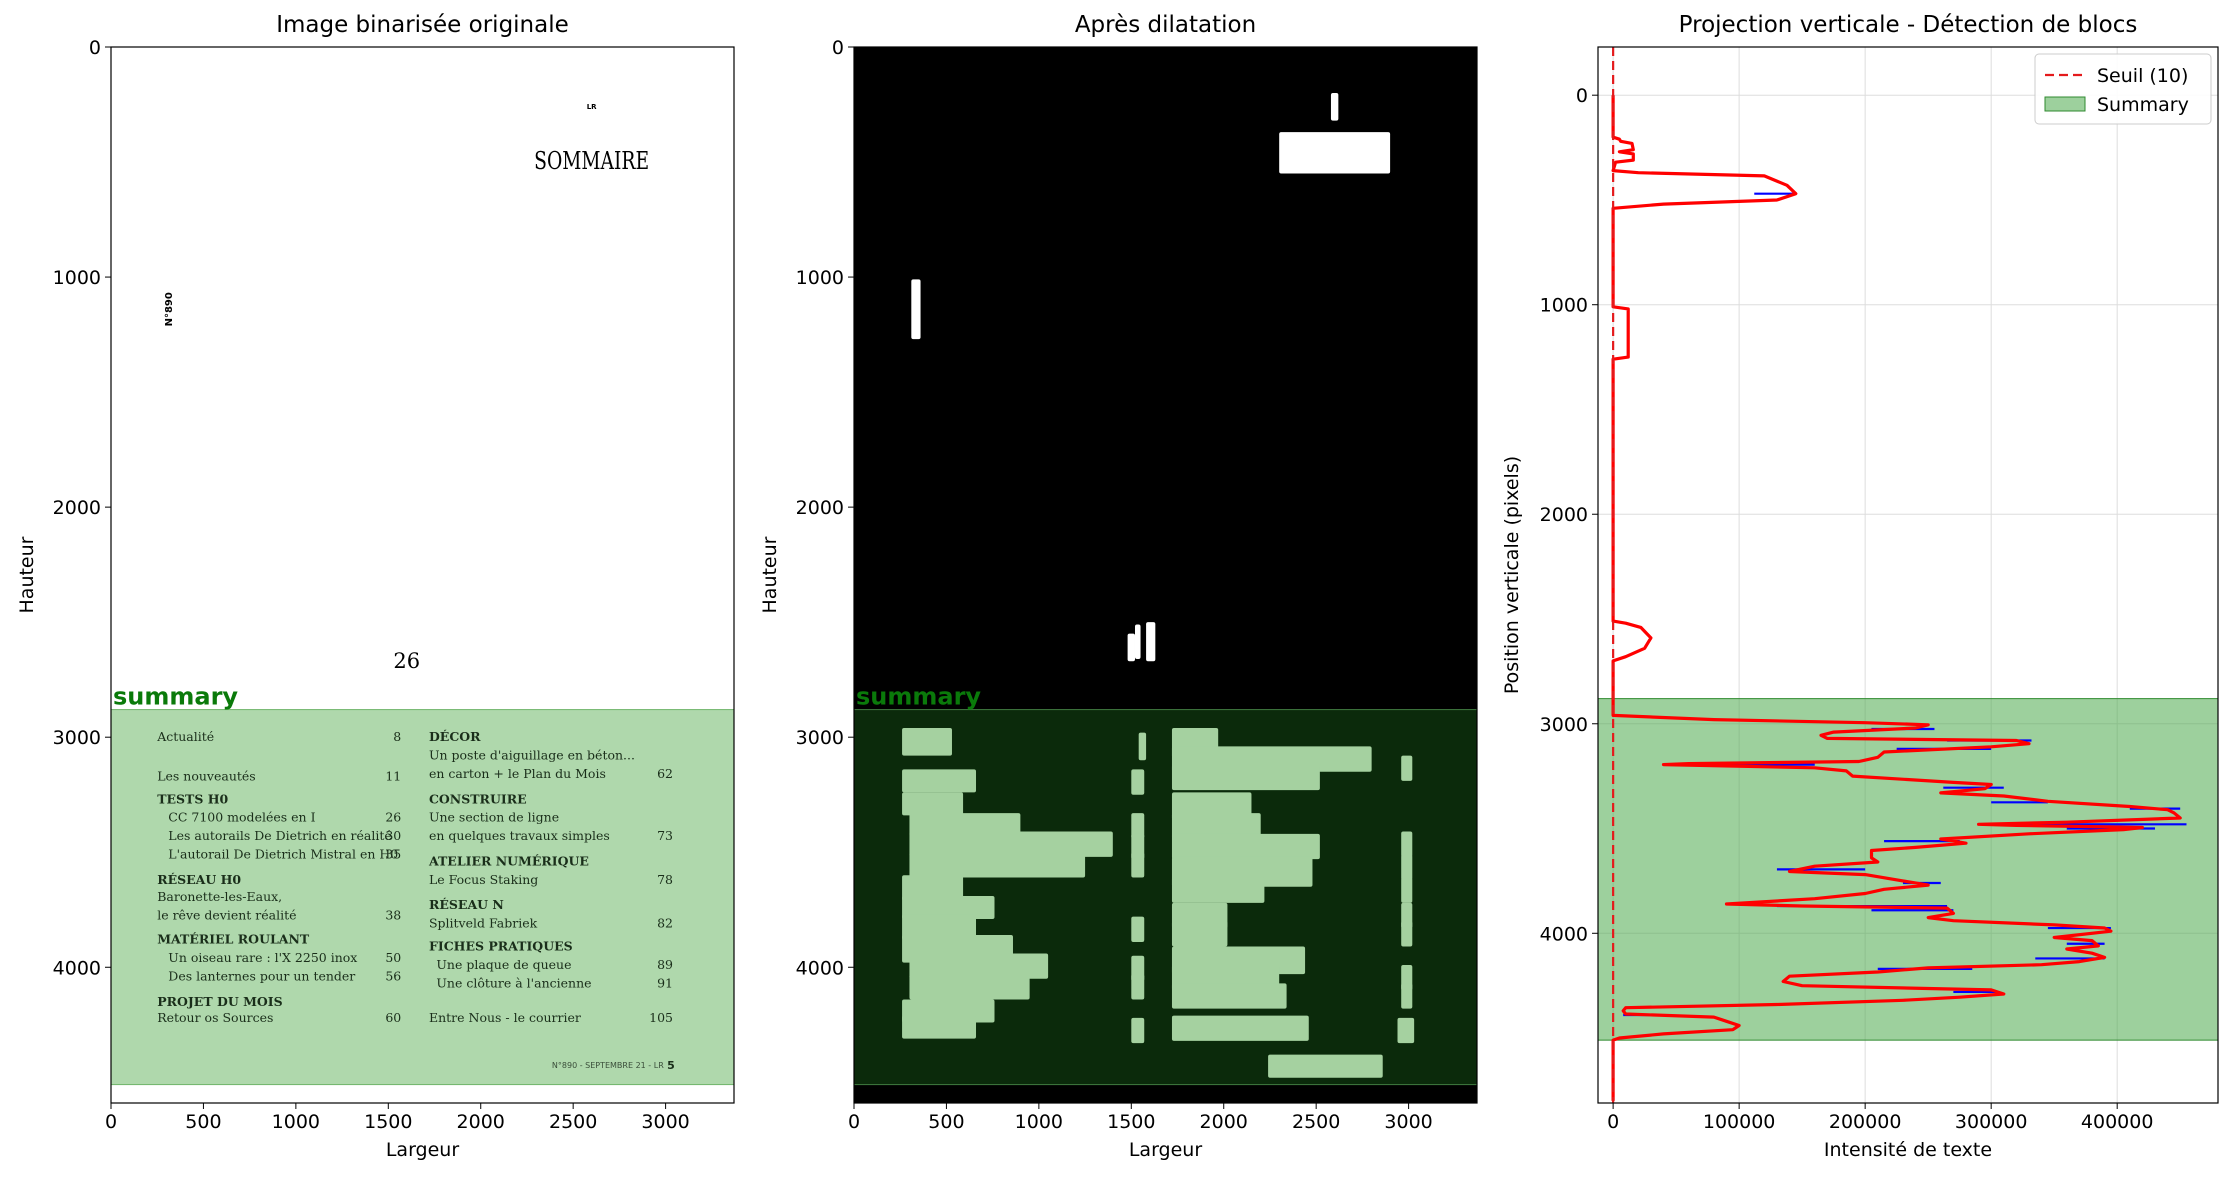 This screenshot has height=1184, width=2233. I want to click on side-number: N°890, so click(169, 309).